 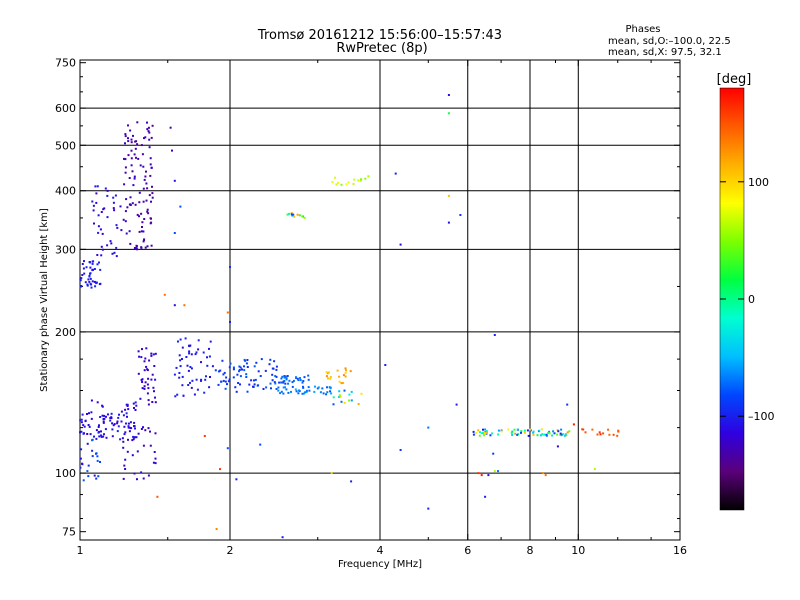 What do you see at coordinates (65, 108) in the screenshot?
I see `y-tick-label: 600` at bounding box center [65, 108].